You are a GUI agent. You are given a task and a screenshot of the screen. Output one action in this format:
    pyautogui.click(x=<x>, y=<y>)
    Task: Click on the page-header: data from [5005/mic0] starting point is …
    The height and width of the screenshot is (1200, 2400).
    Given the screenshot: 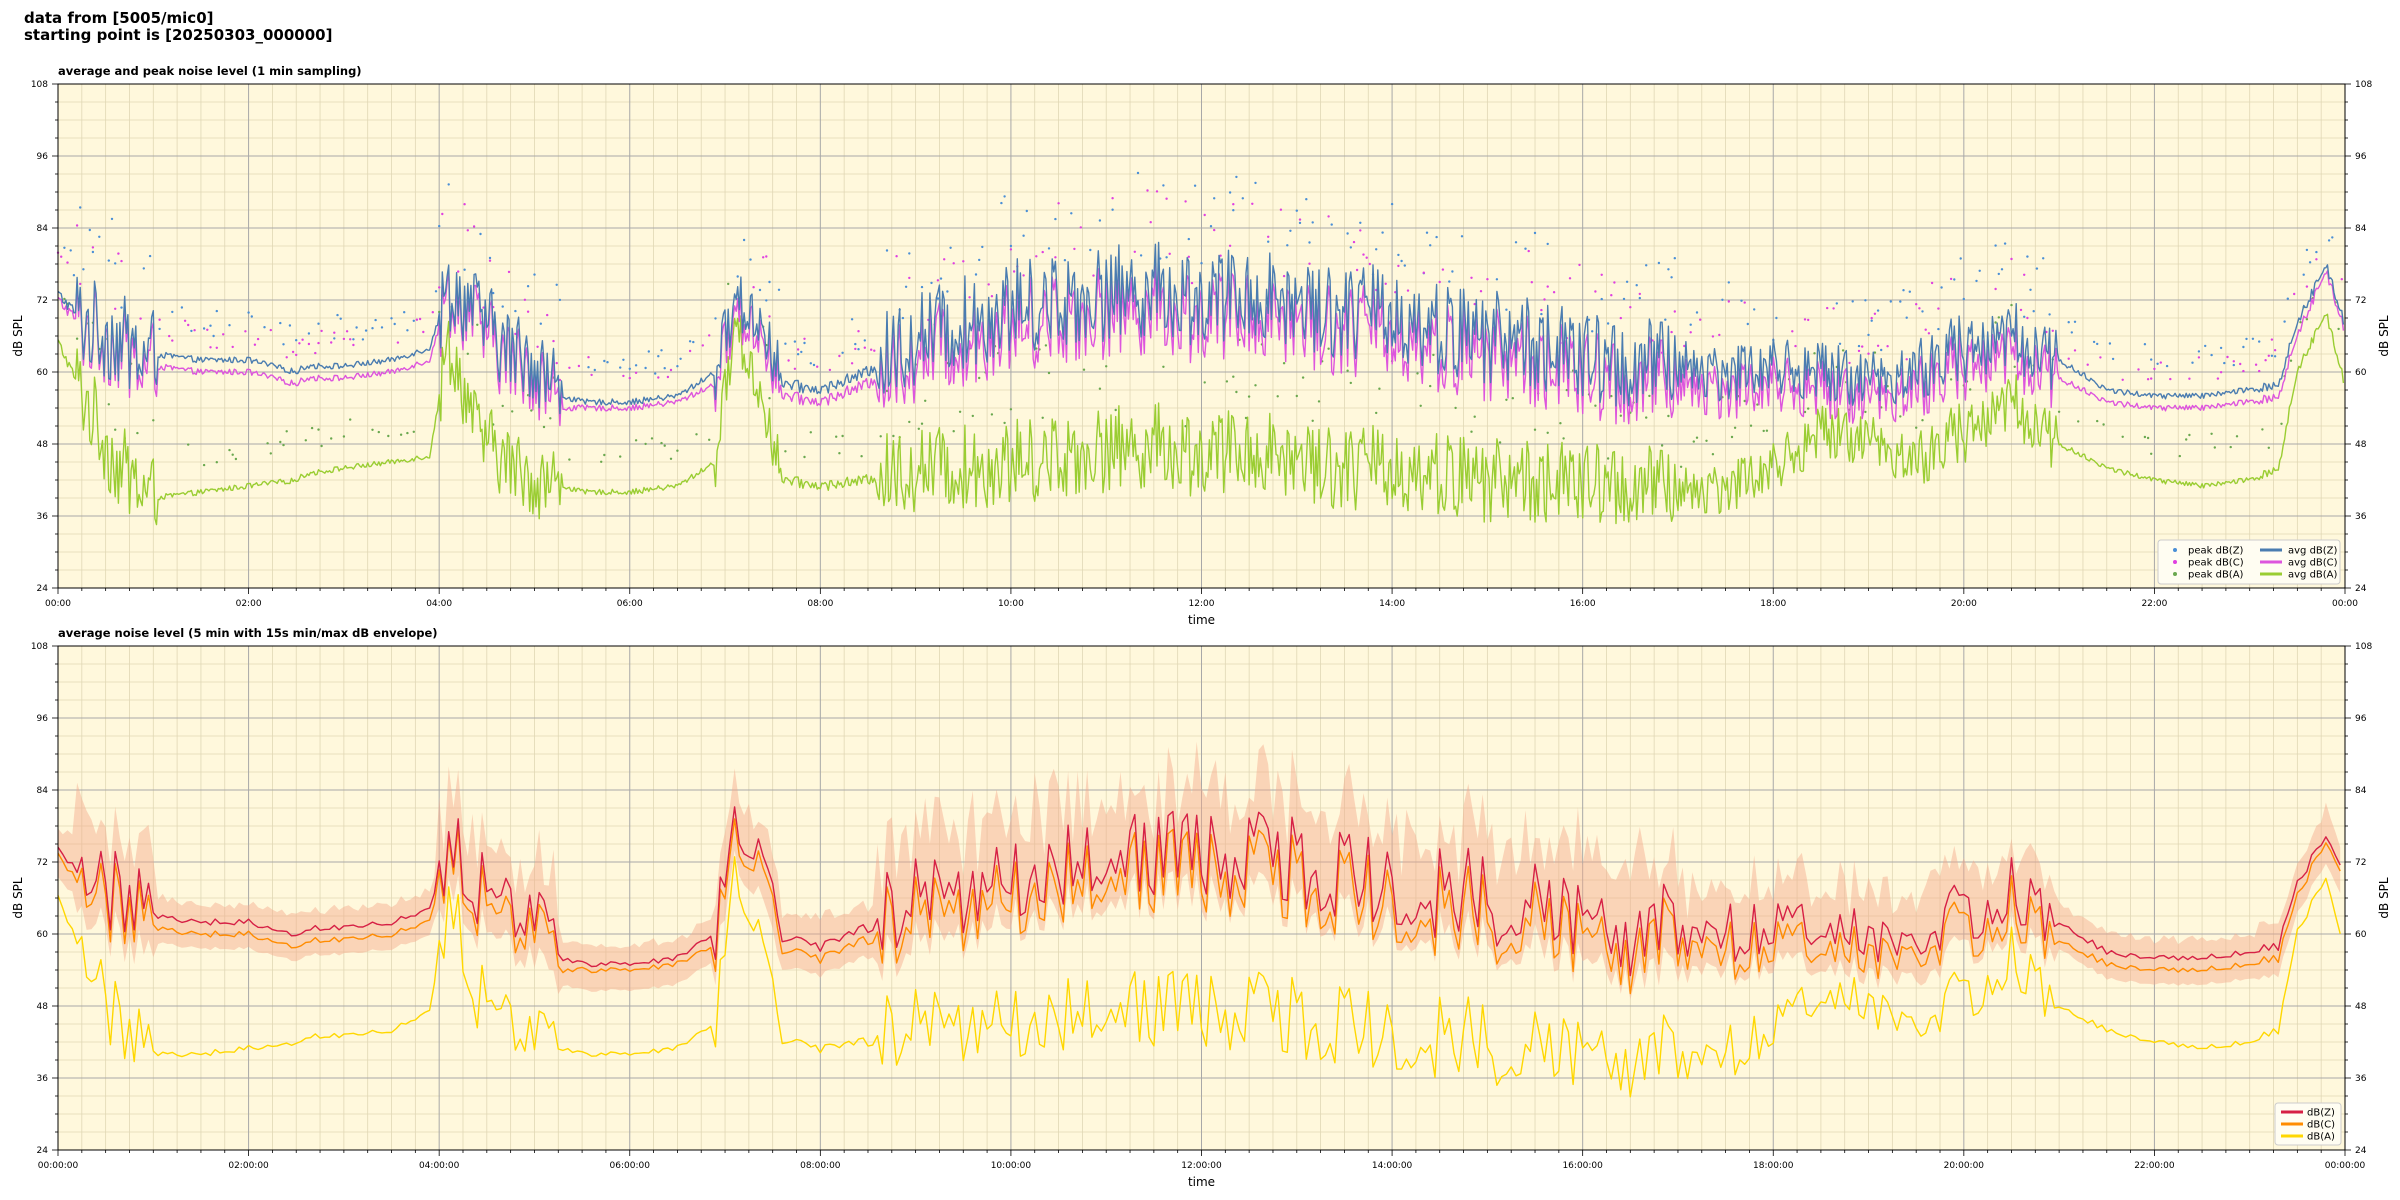 What is the action you would take?
    pyautogui.click(x=178, y=27)
    